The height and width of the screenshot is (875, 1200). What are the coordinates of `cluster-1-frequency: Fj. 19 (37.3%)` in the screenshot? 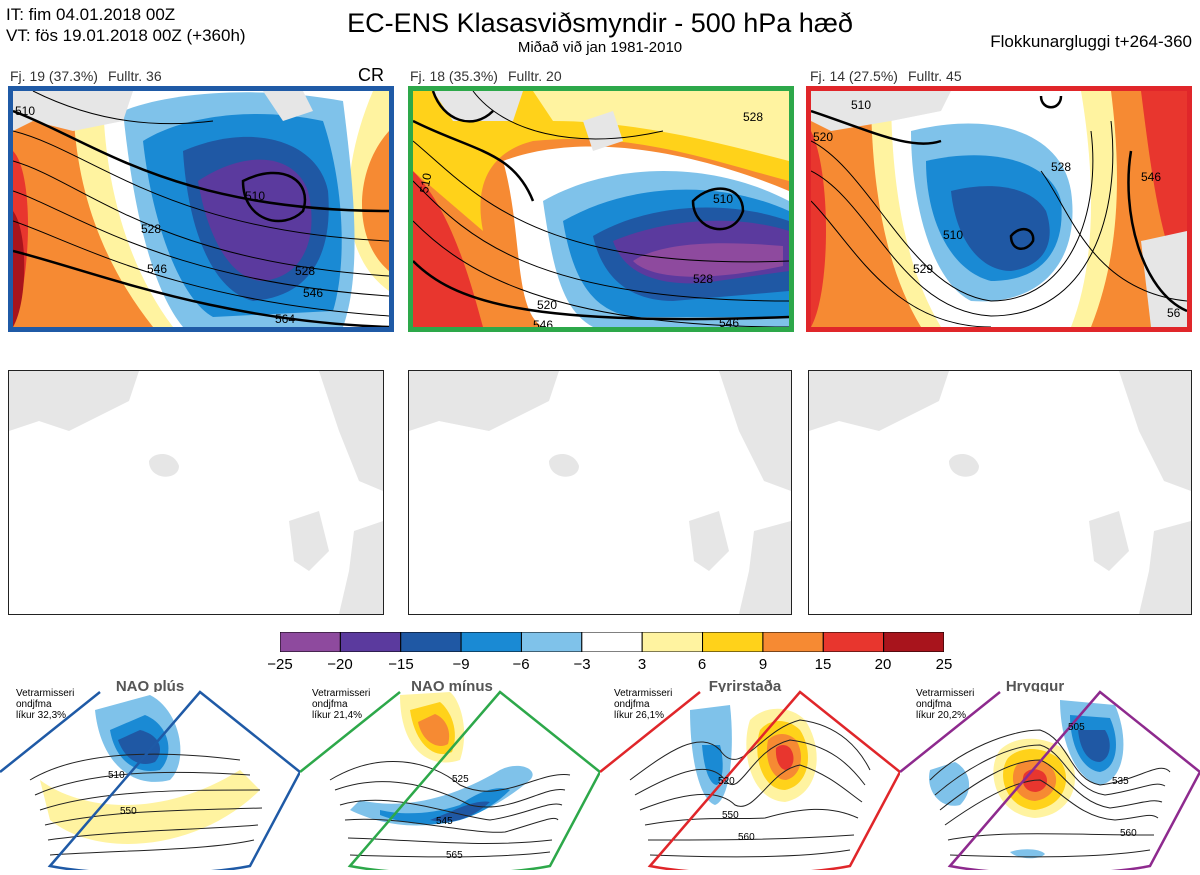 It's located at (54, 76).